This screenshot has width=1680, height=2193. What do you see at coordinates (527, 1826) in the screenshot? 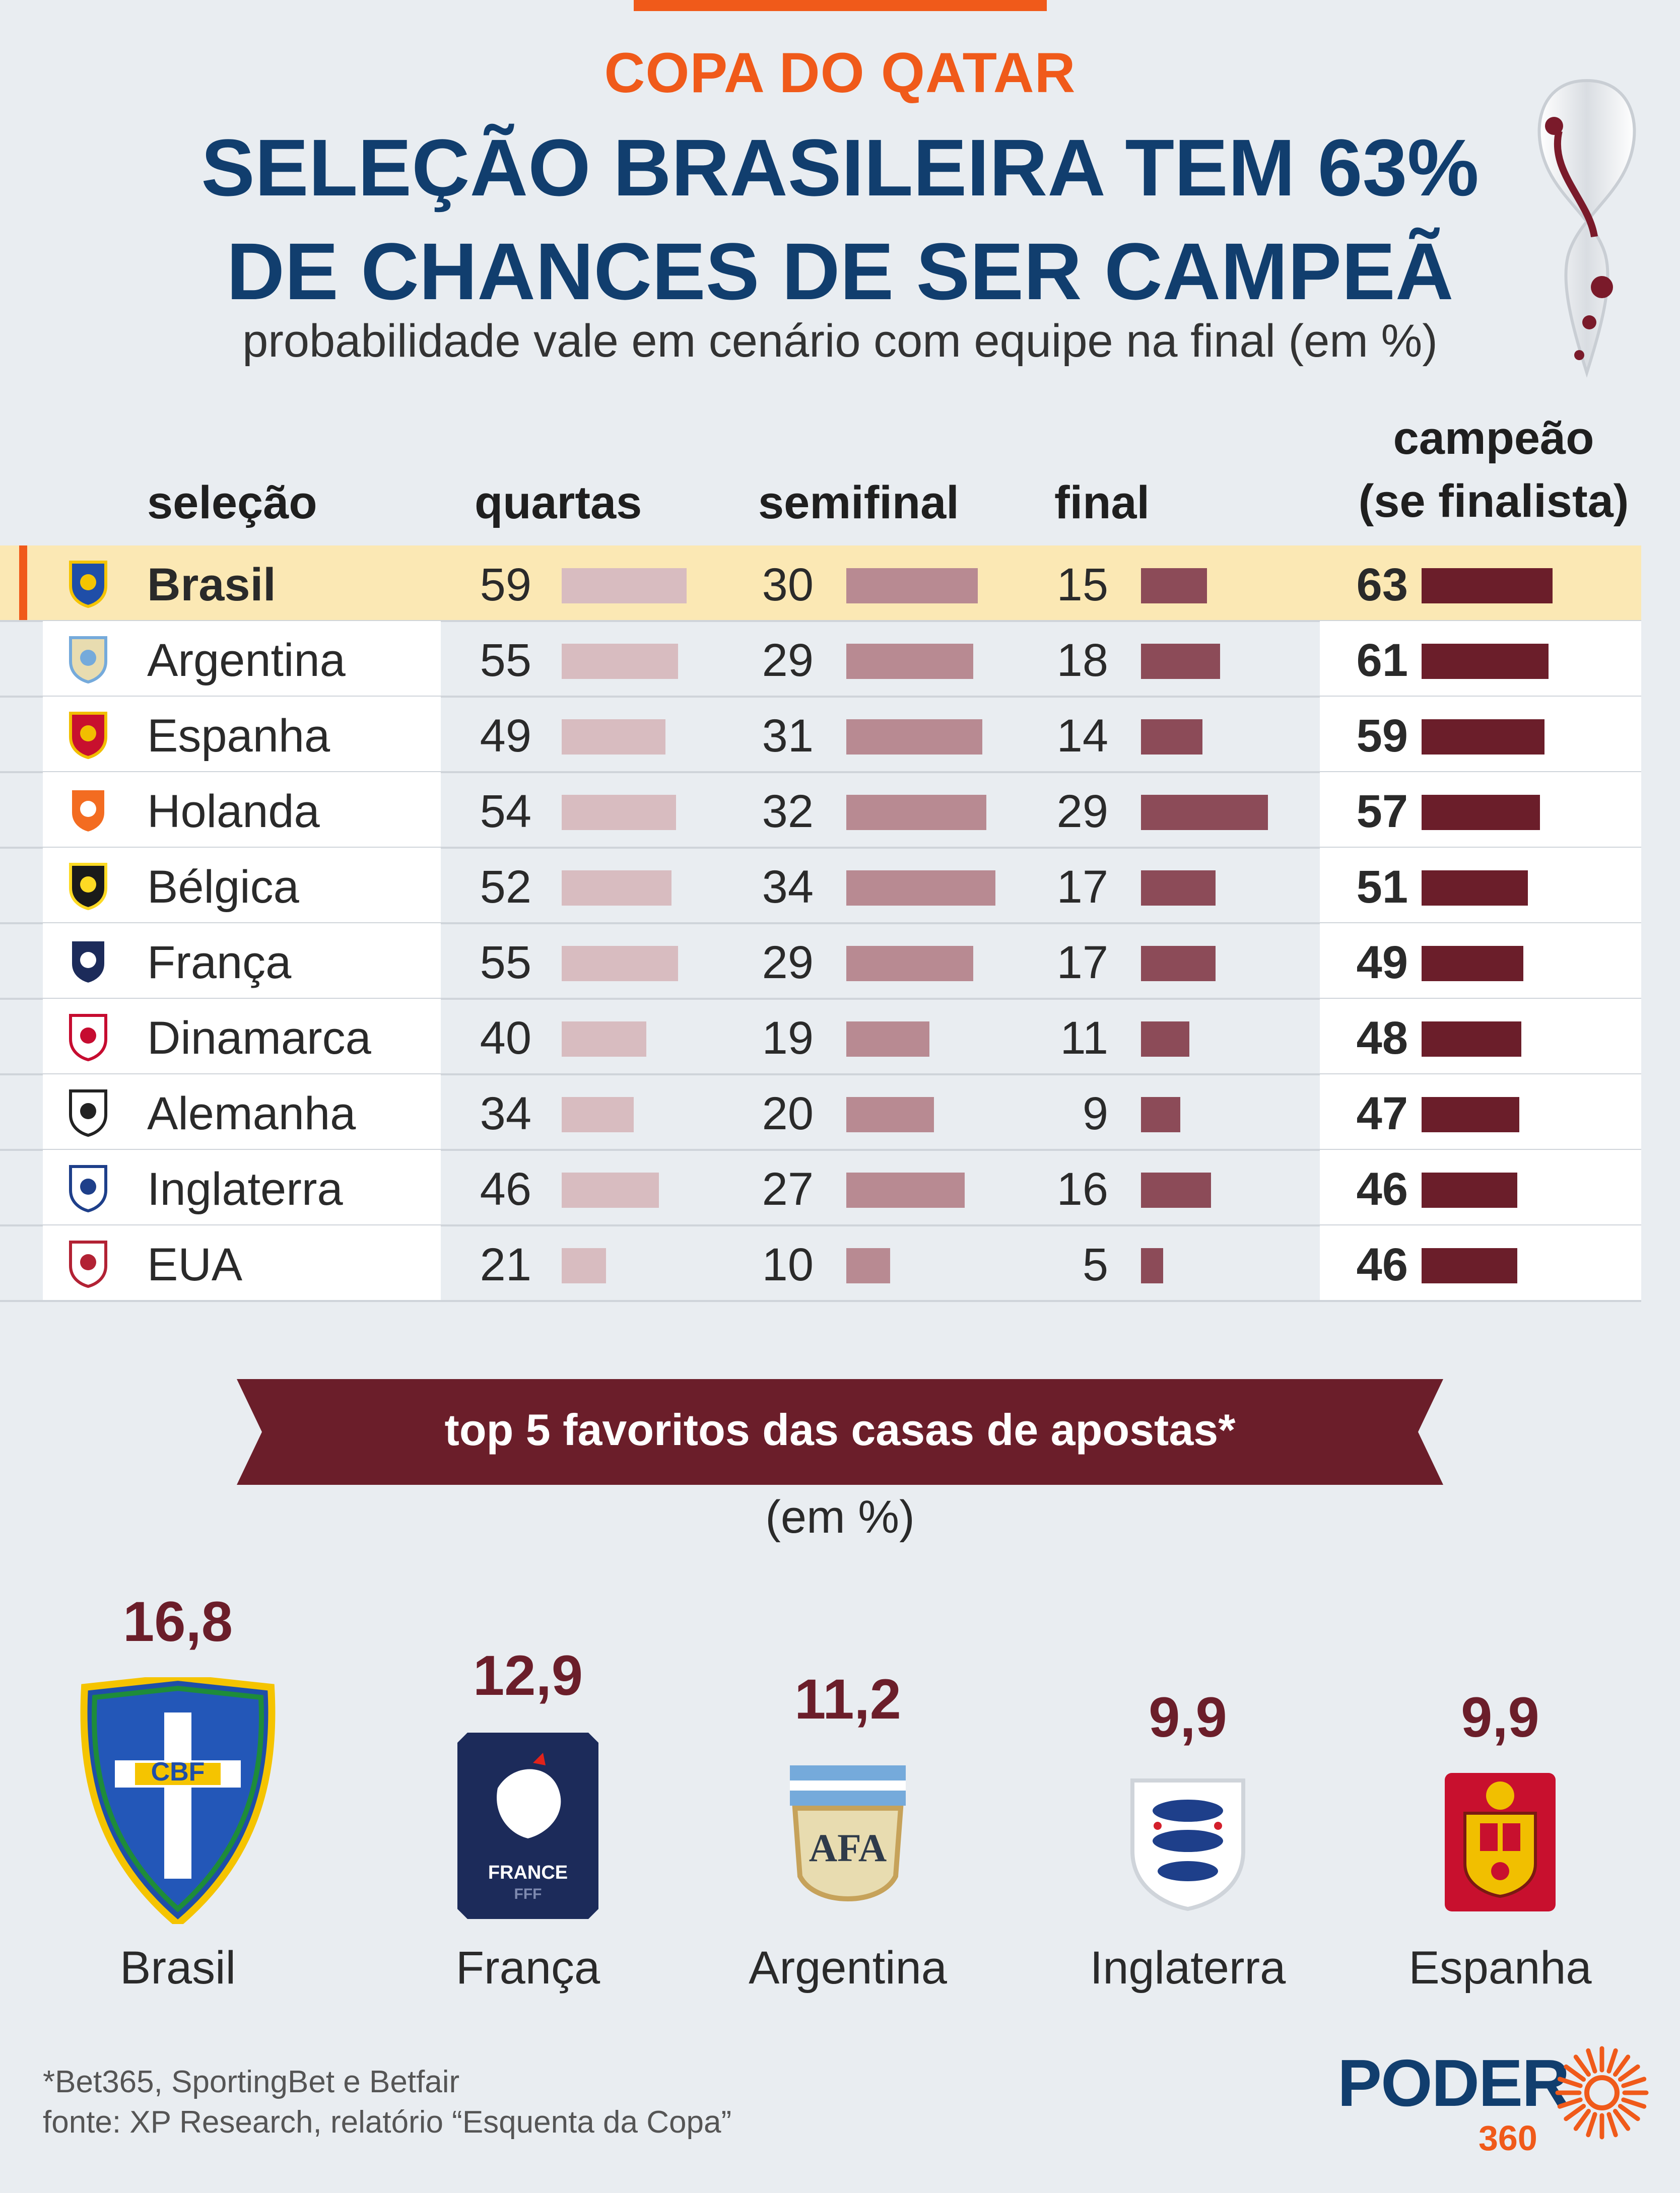
I see `fff-rooster-icon: FRANCE FFF` at bounding box center [527, 1826].